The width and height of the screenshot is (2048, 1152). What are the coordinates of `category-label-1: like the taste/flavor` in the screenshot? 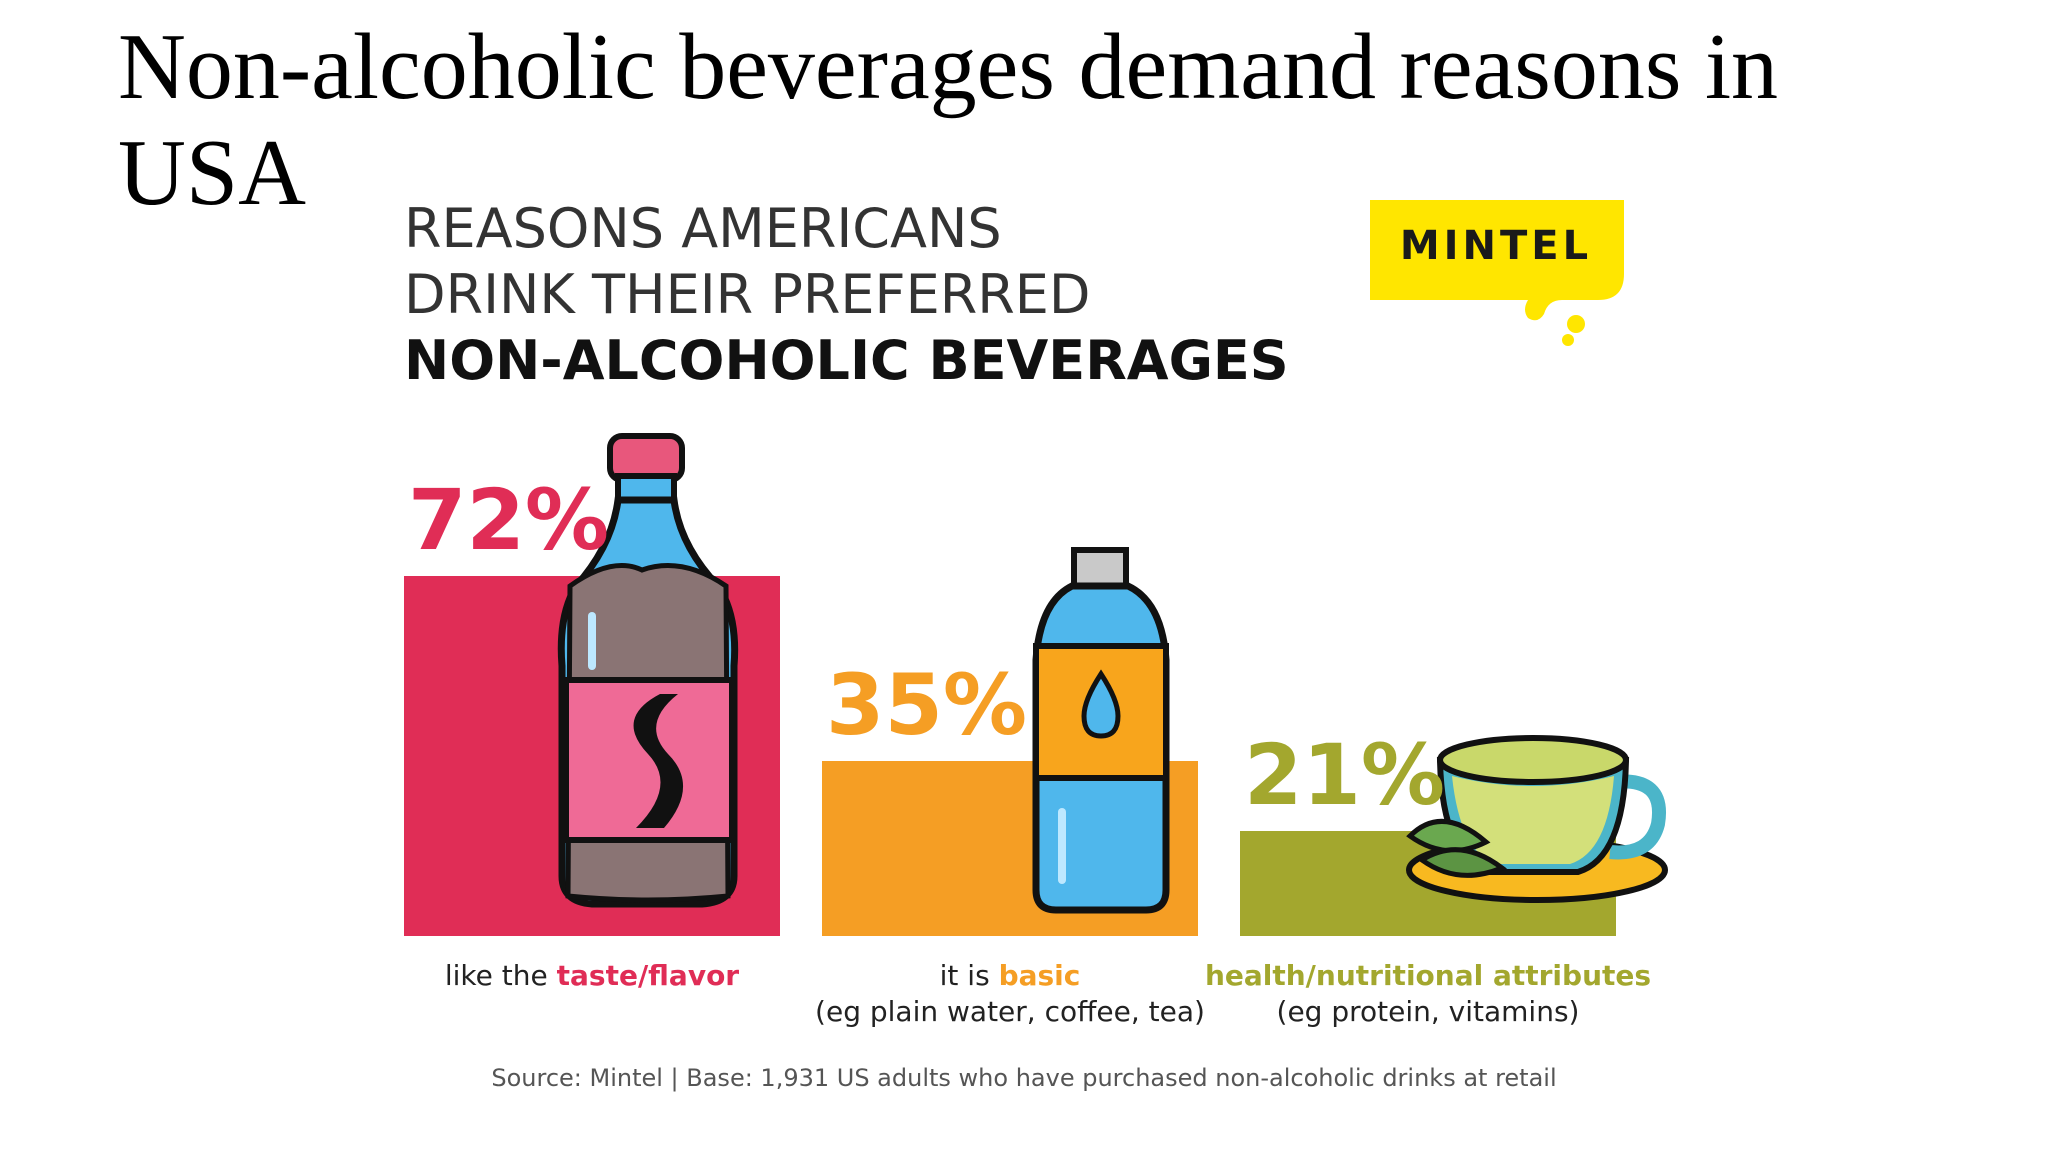 It's located at (592, 976).